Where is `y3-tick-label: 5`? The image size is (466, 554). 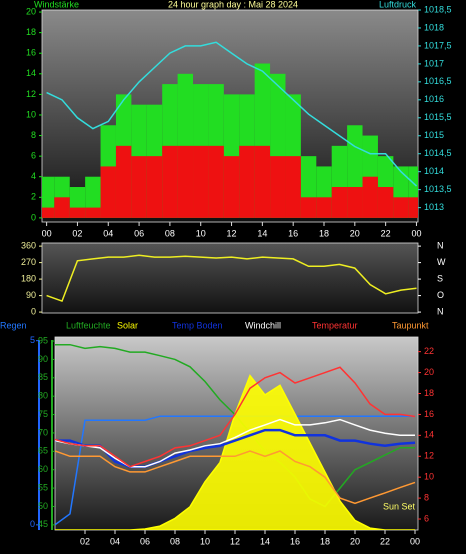 y3-tick-label: 5 is located at coordinates (32, 340).